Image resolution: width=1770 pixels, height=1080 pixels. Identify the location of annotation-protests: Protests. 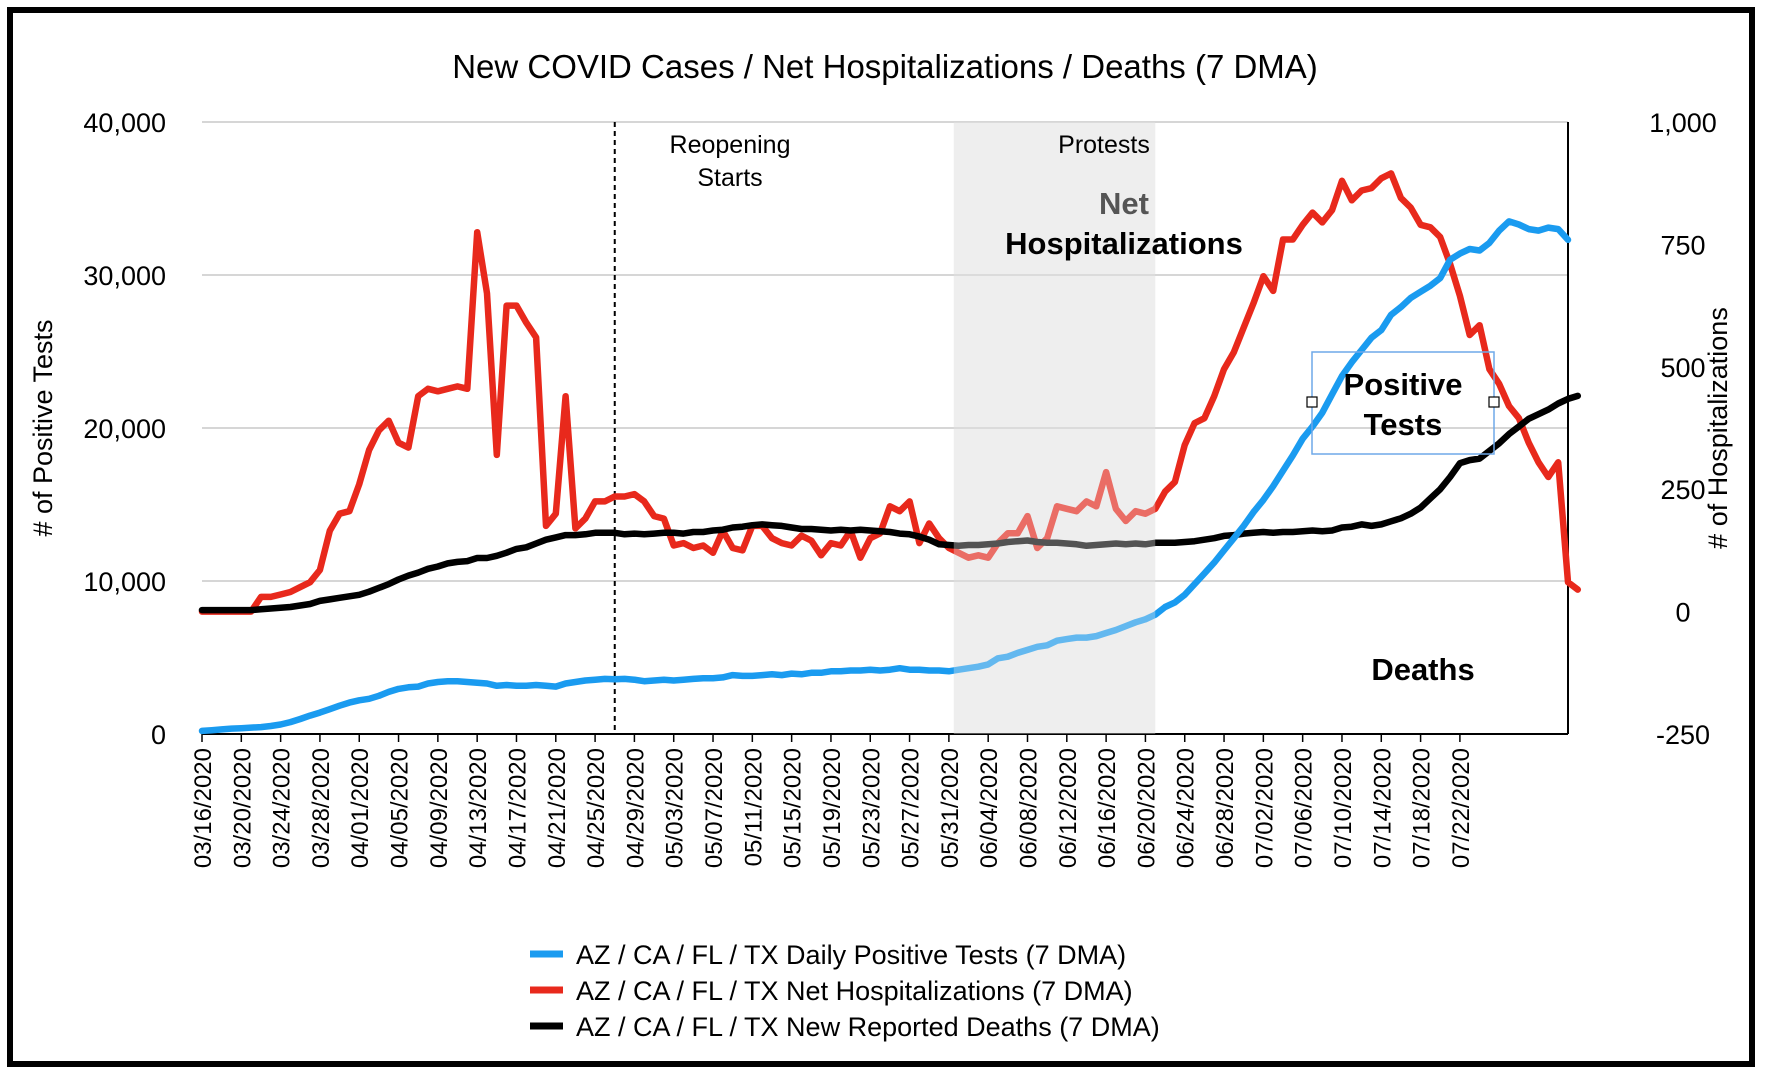
(1104, 145).